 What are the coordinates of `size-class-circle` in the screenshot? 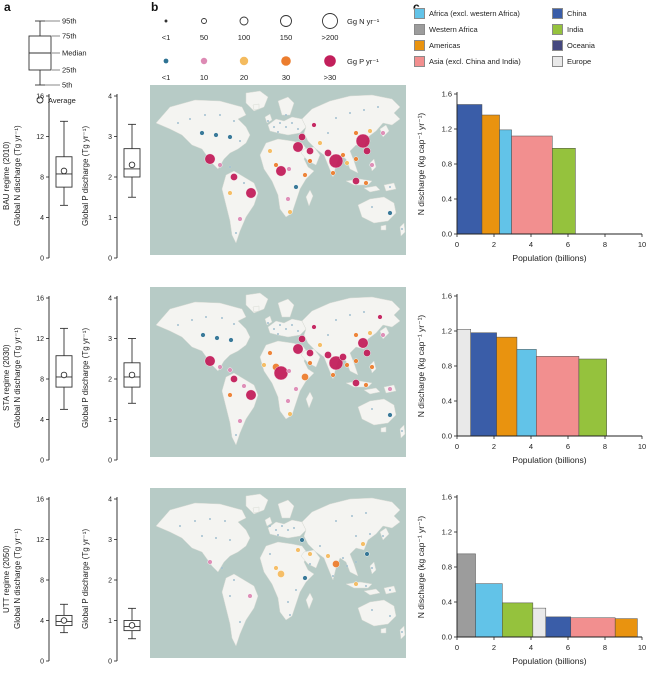 It's located at (244, 21).